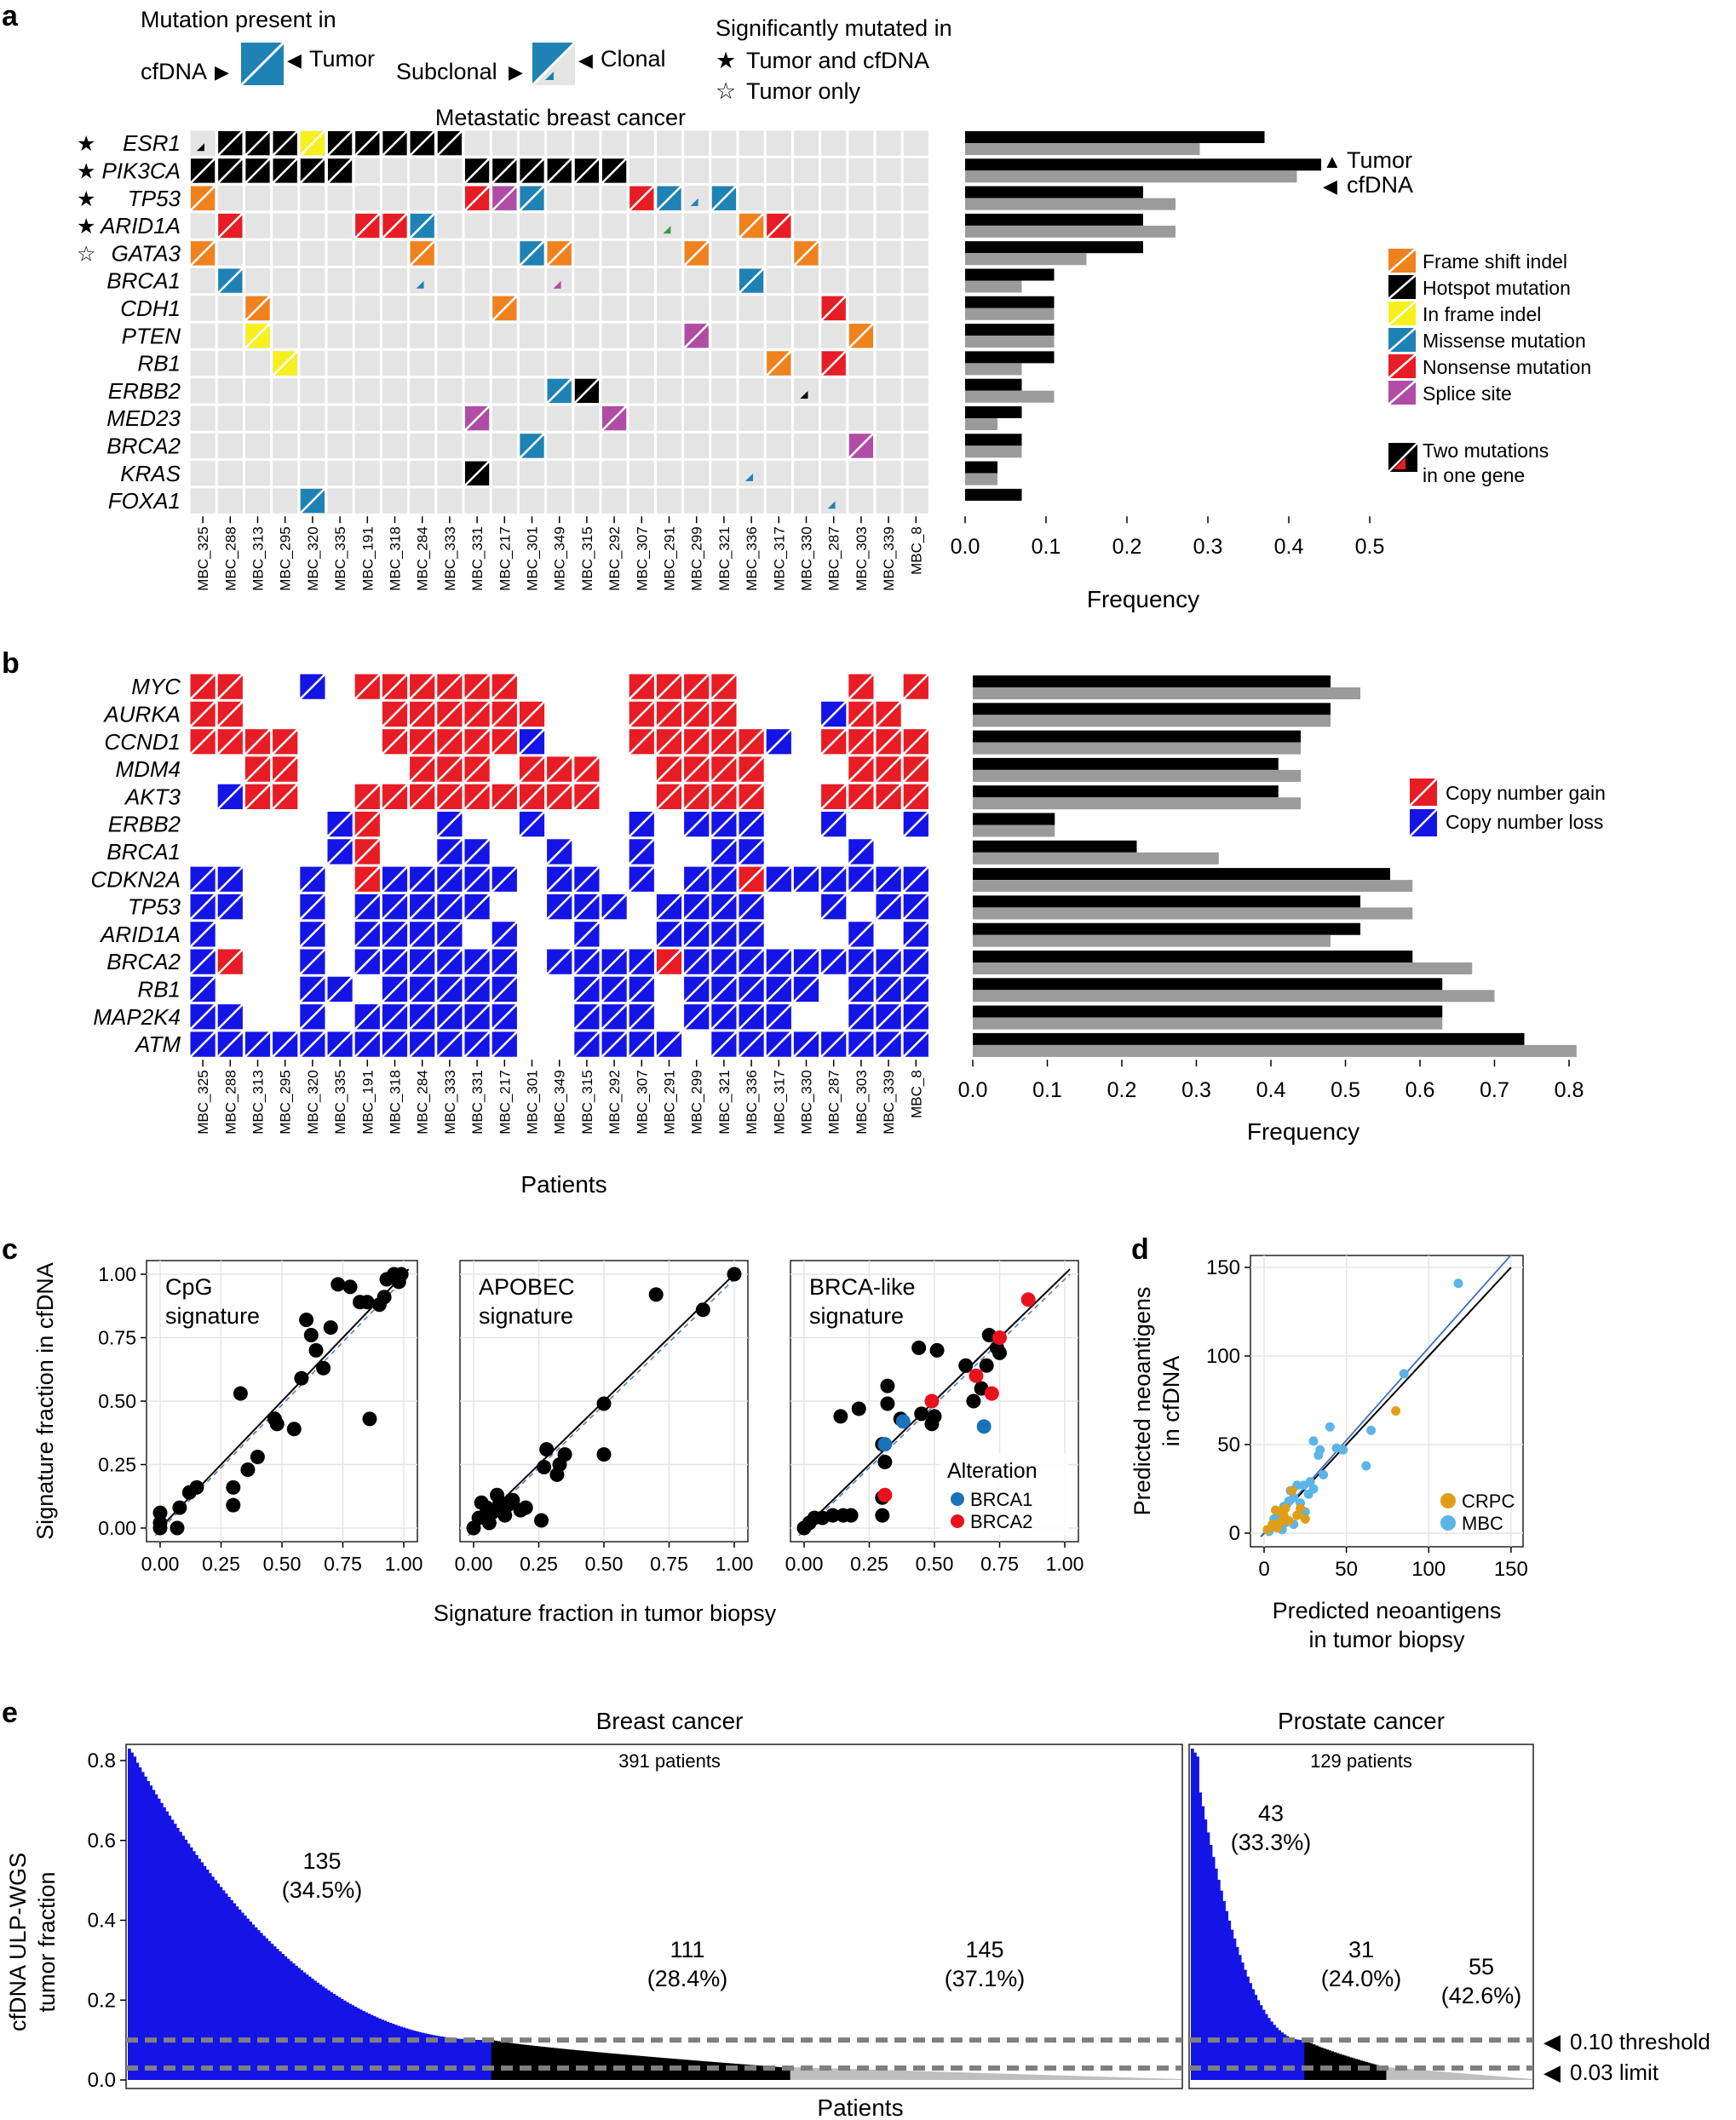  I want to click on patient-label: MBC_330, so click(807, 558).